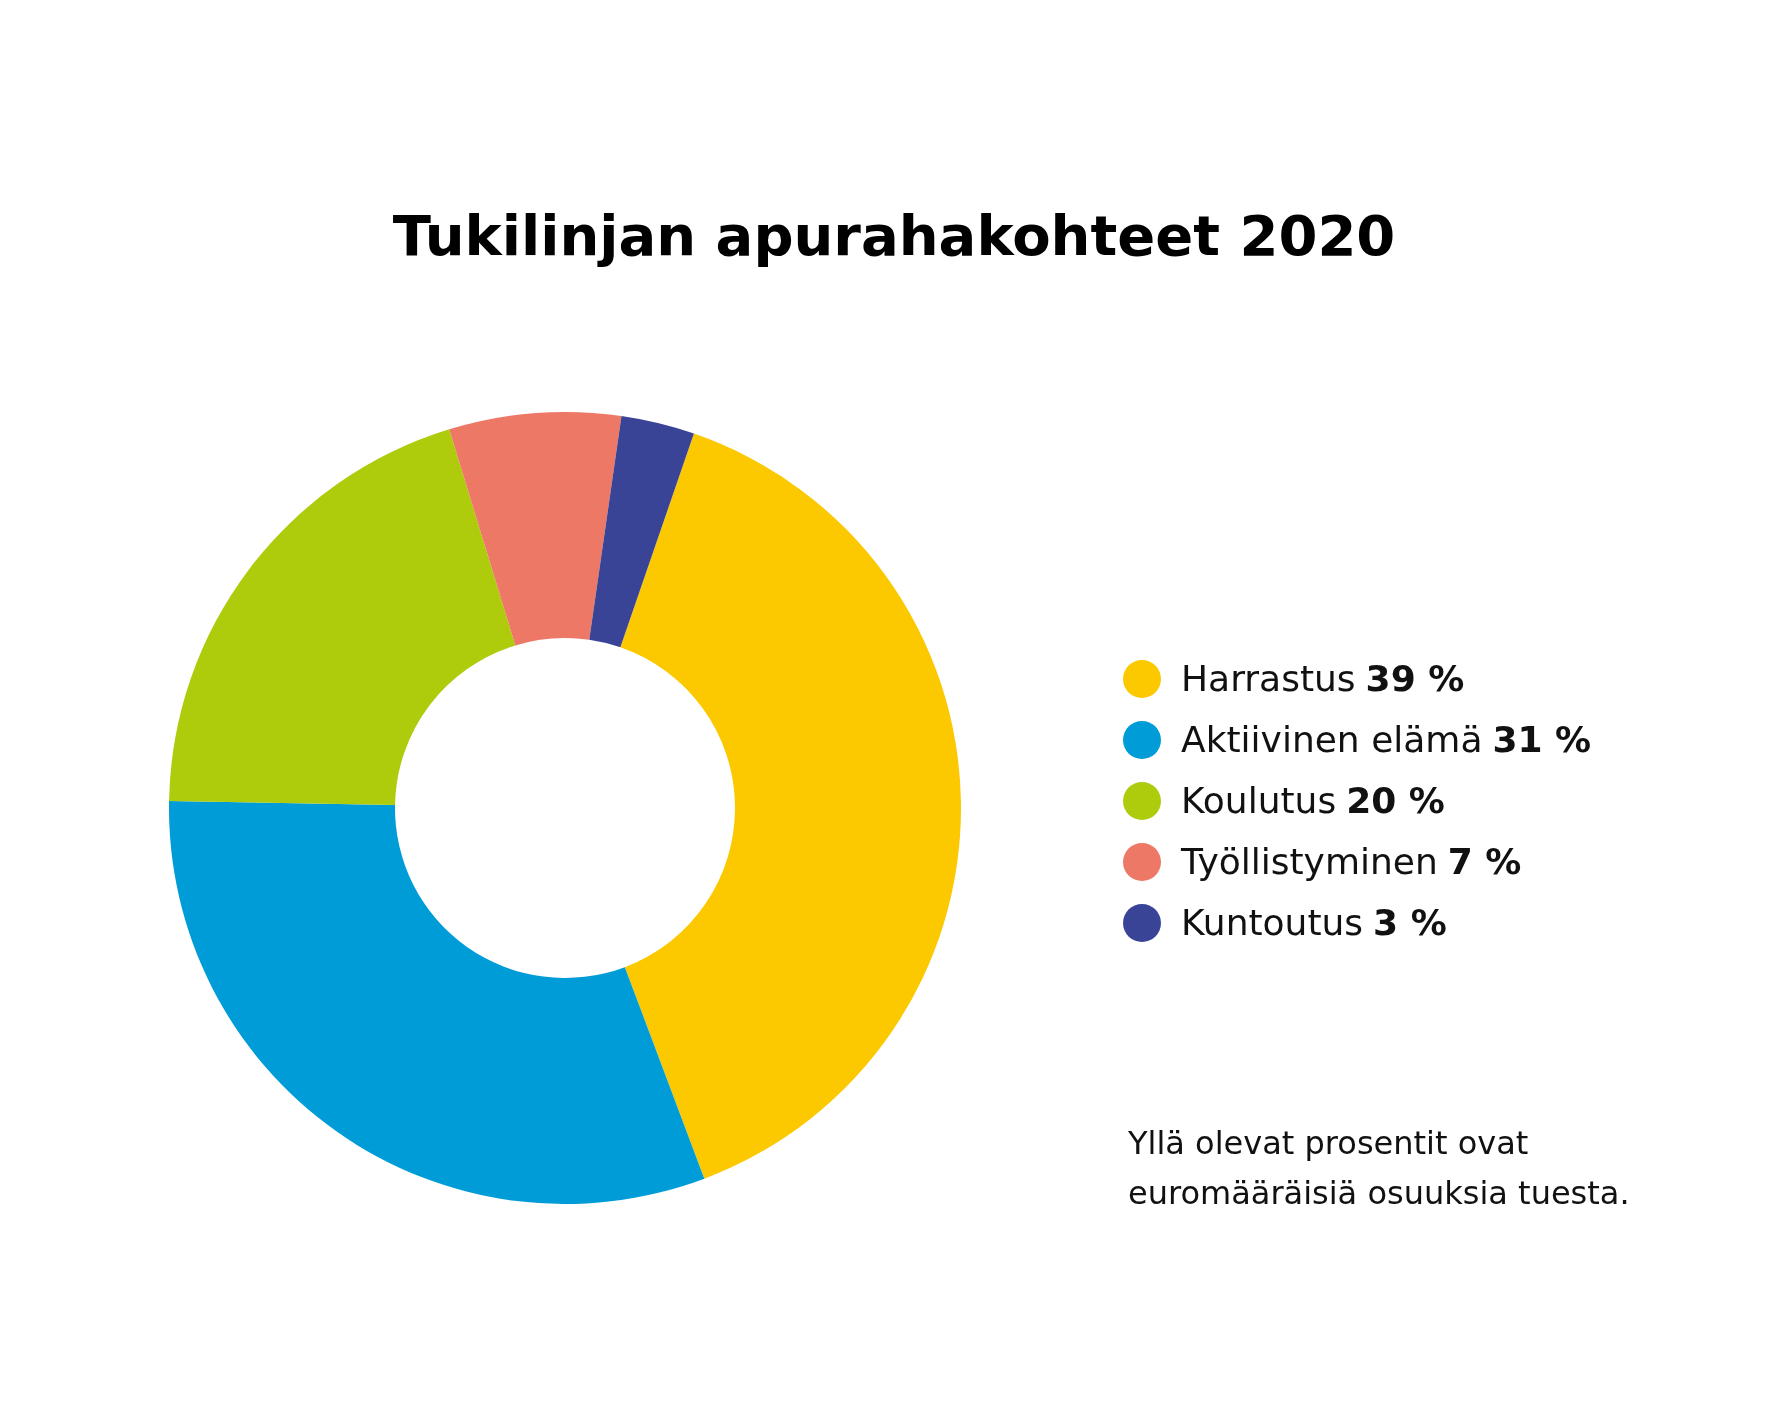 This screenshot has width=1772, height=1417. What do you see at coordinates (1332, 739) in the screenshot?
I see `legend-label: Aktiivinen elämä` at bounding box center [1332, 739].